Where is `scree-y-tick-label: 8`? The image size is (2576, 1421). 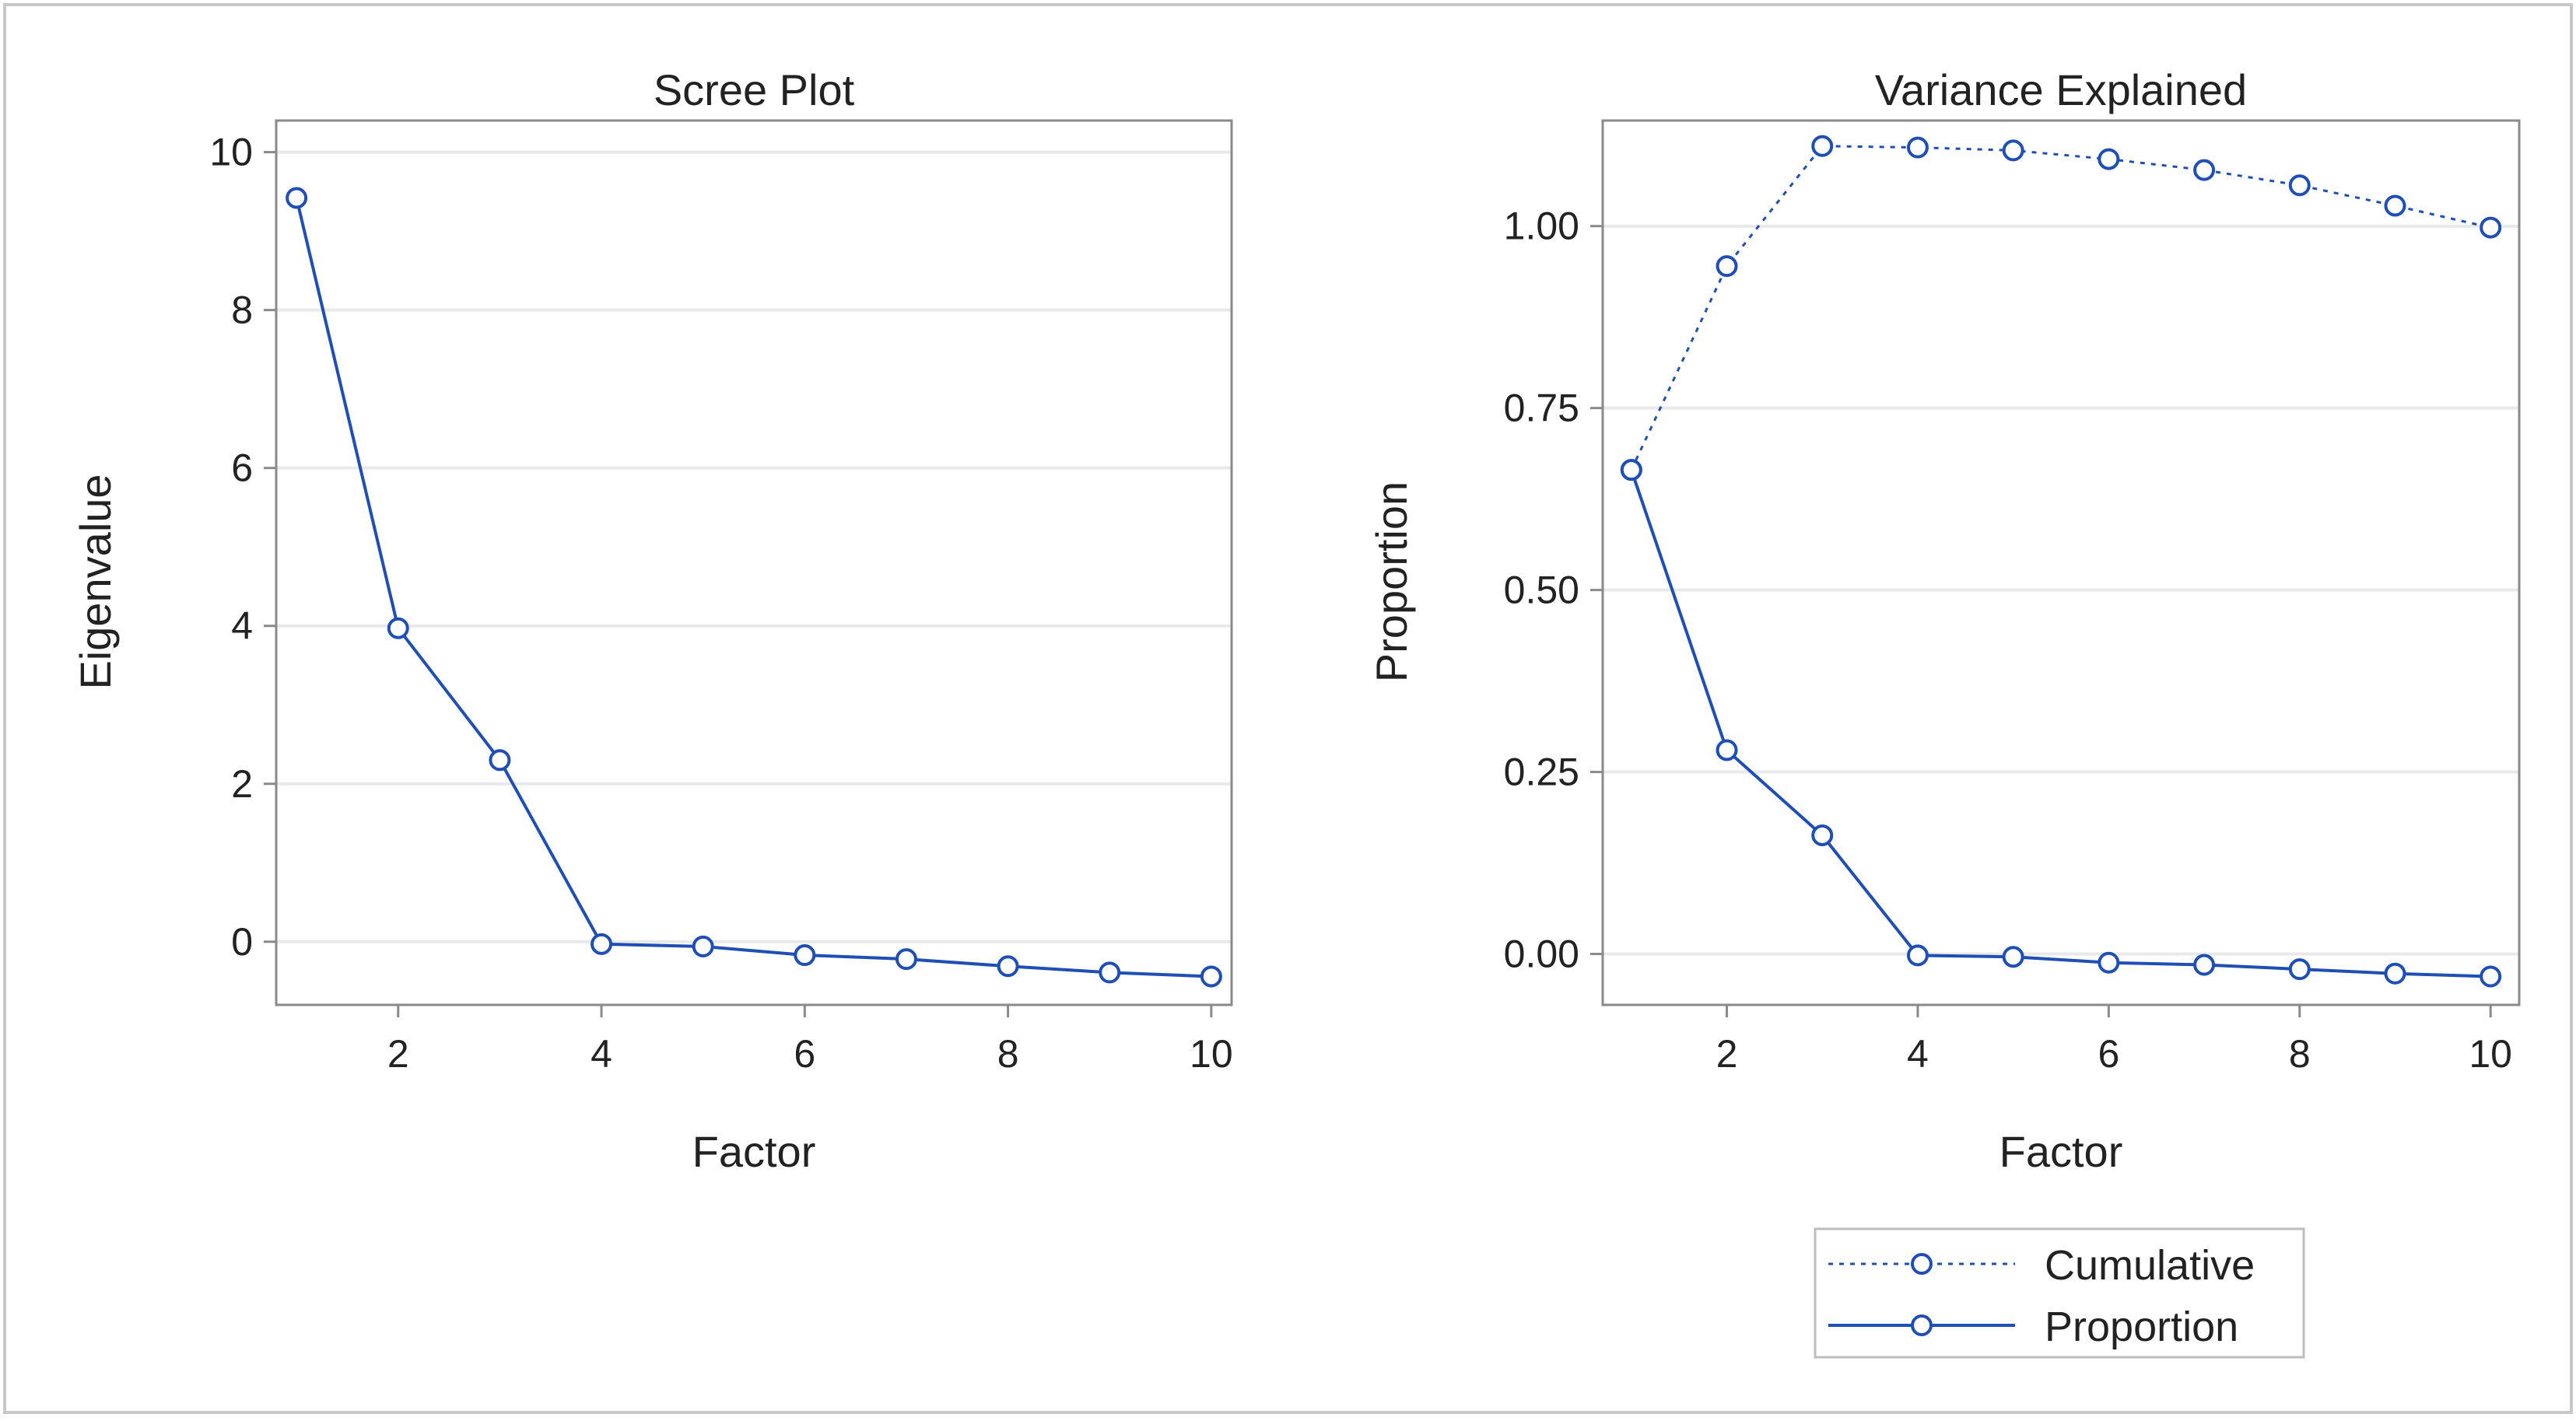 scree-y-tick-label: 8 is located at coordinates (242, 310).